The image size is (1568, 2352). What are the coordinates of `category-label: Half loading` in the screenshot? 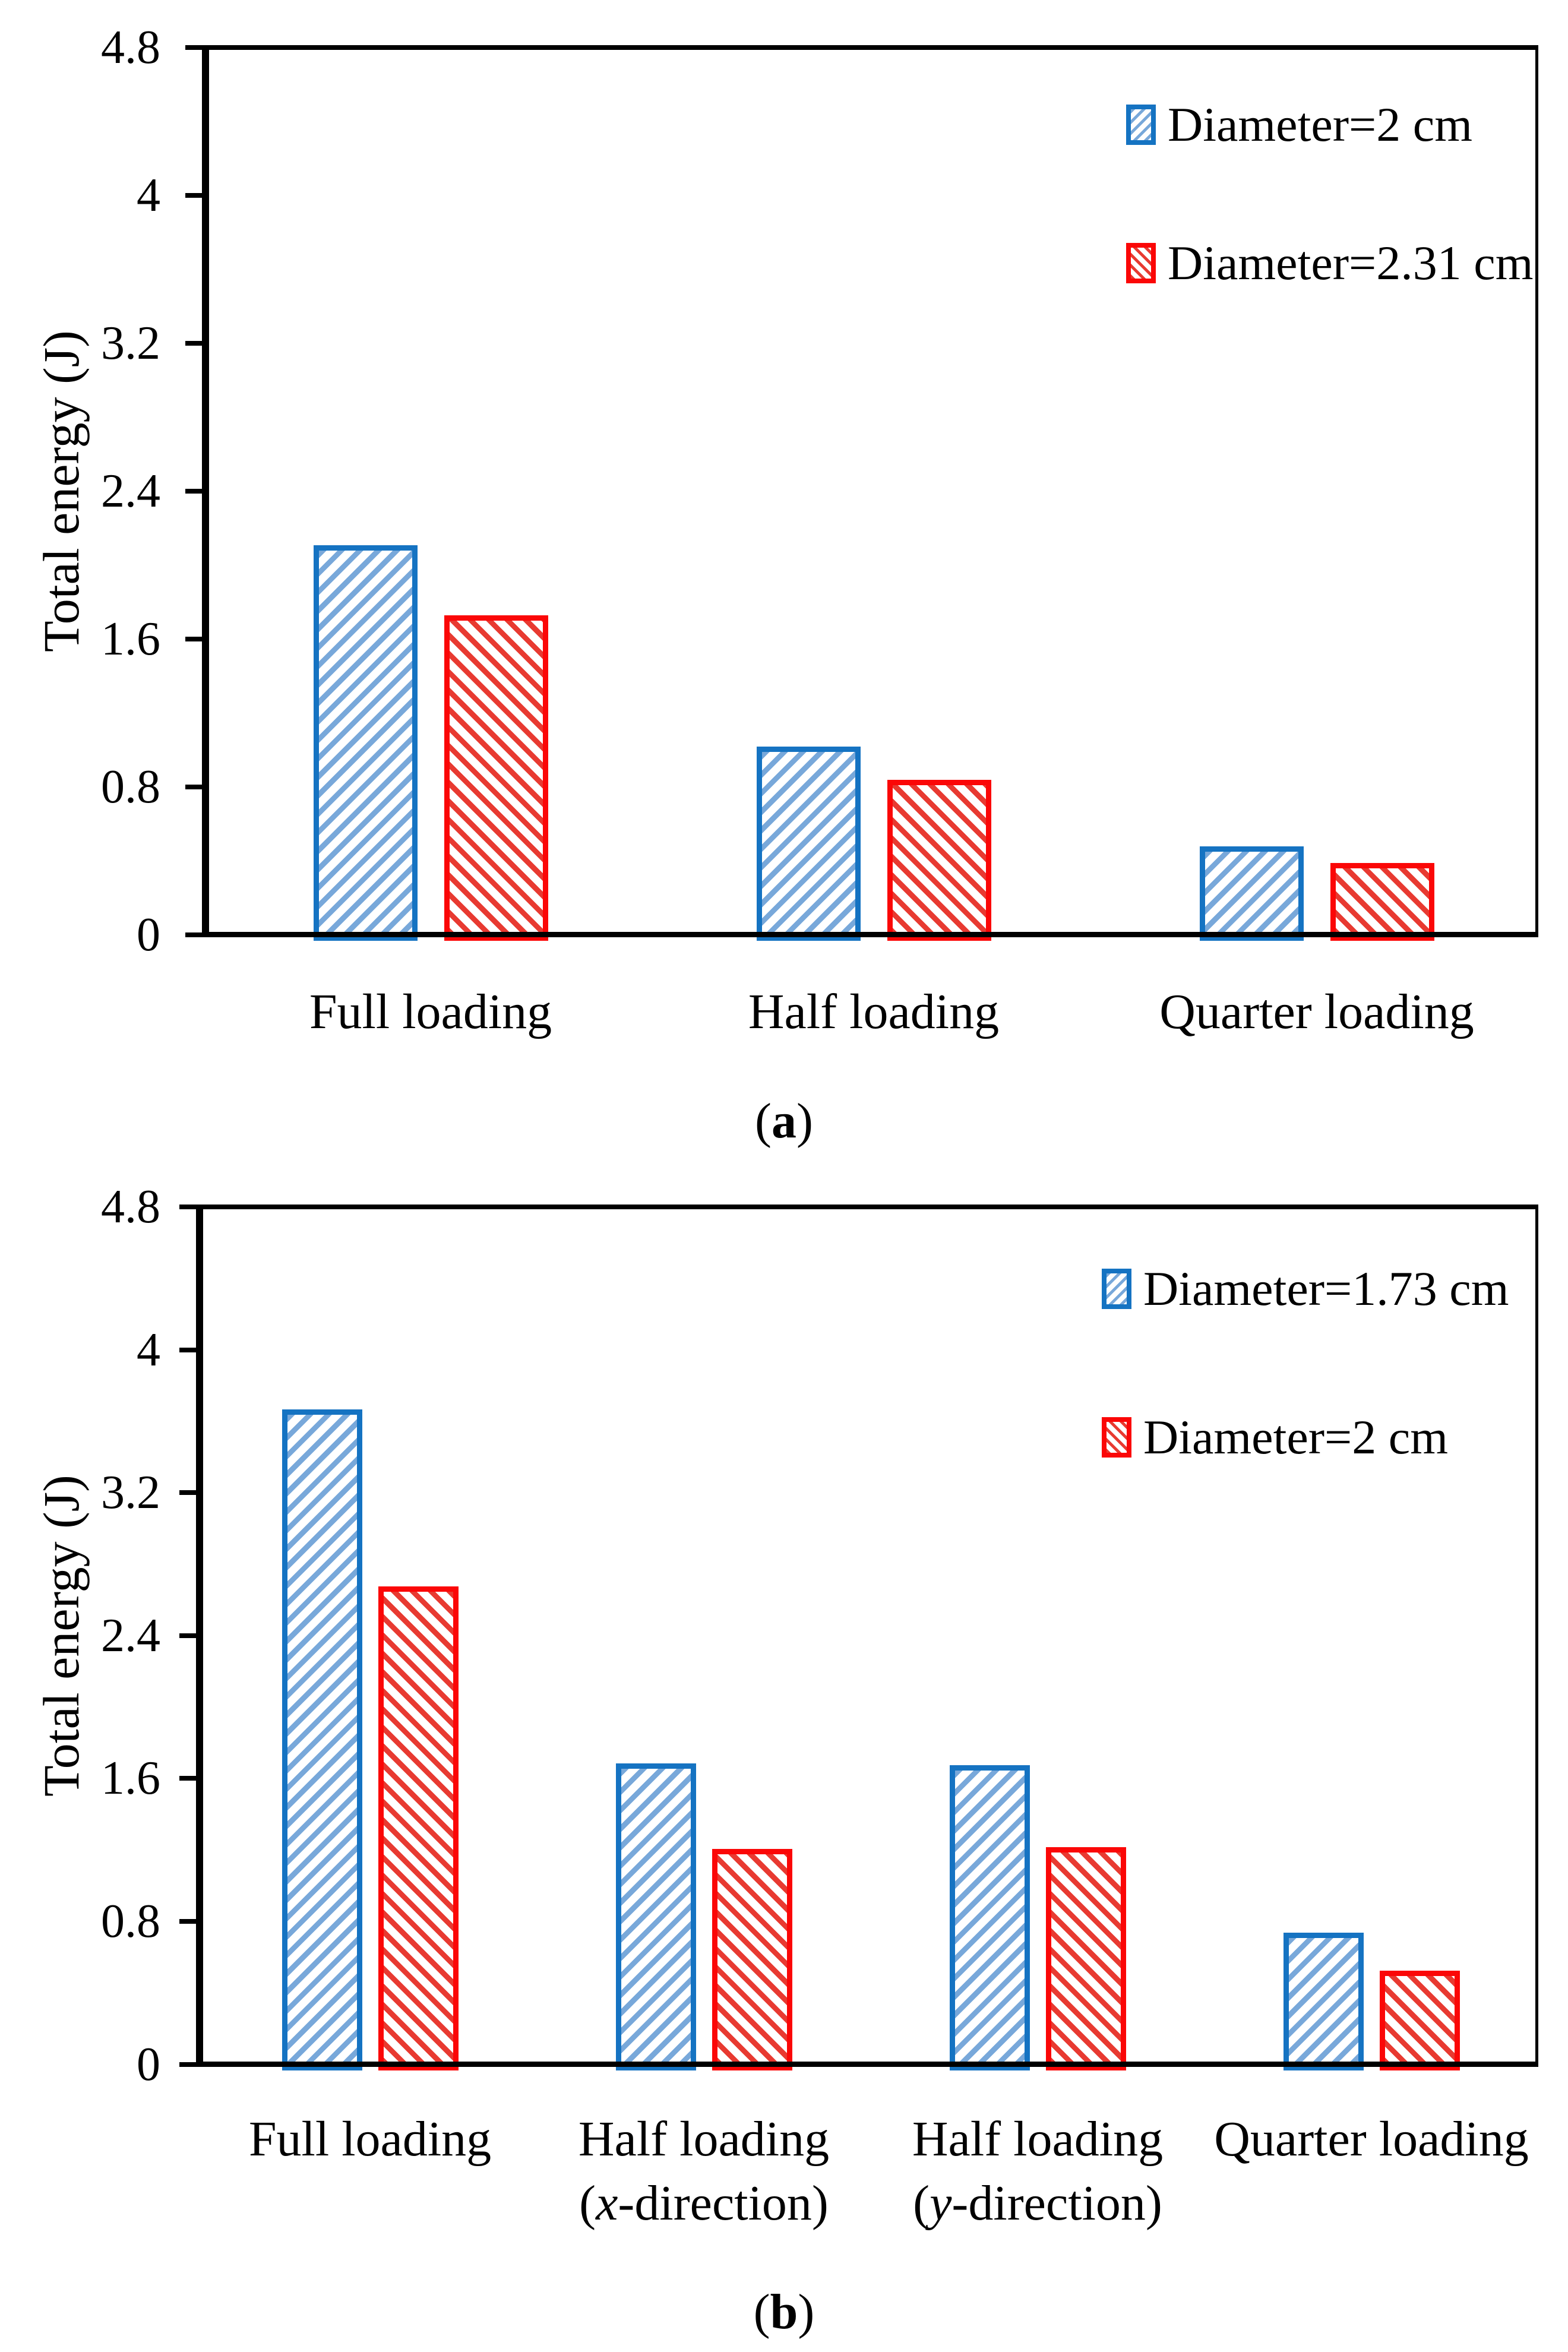 It's located at (874, 1012).